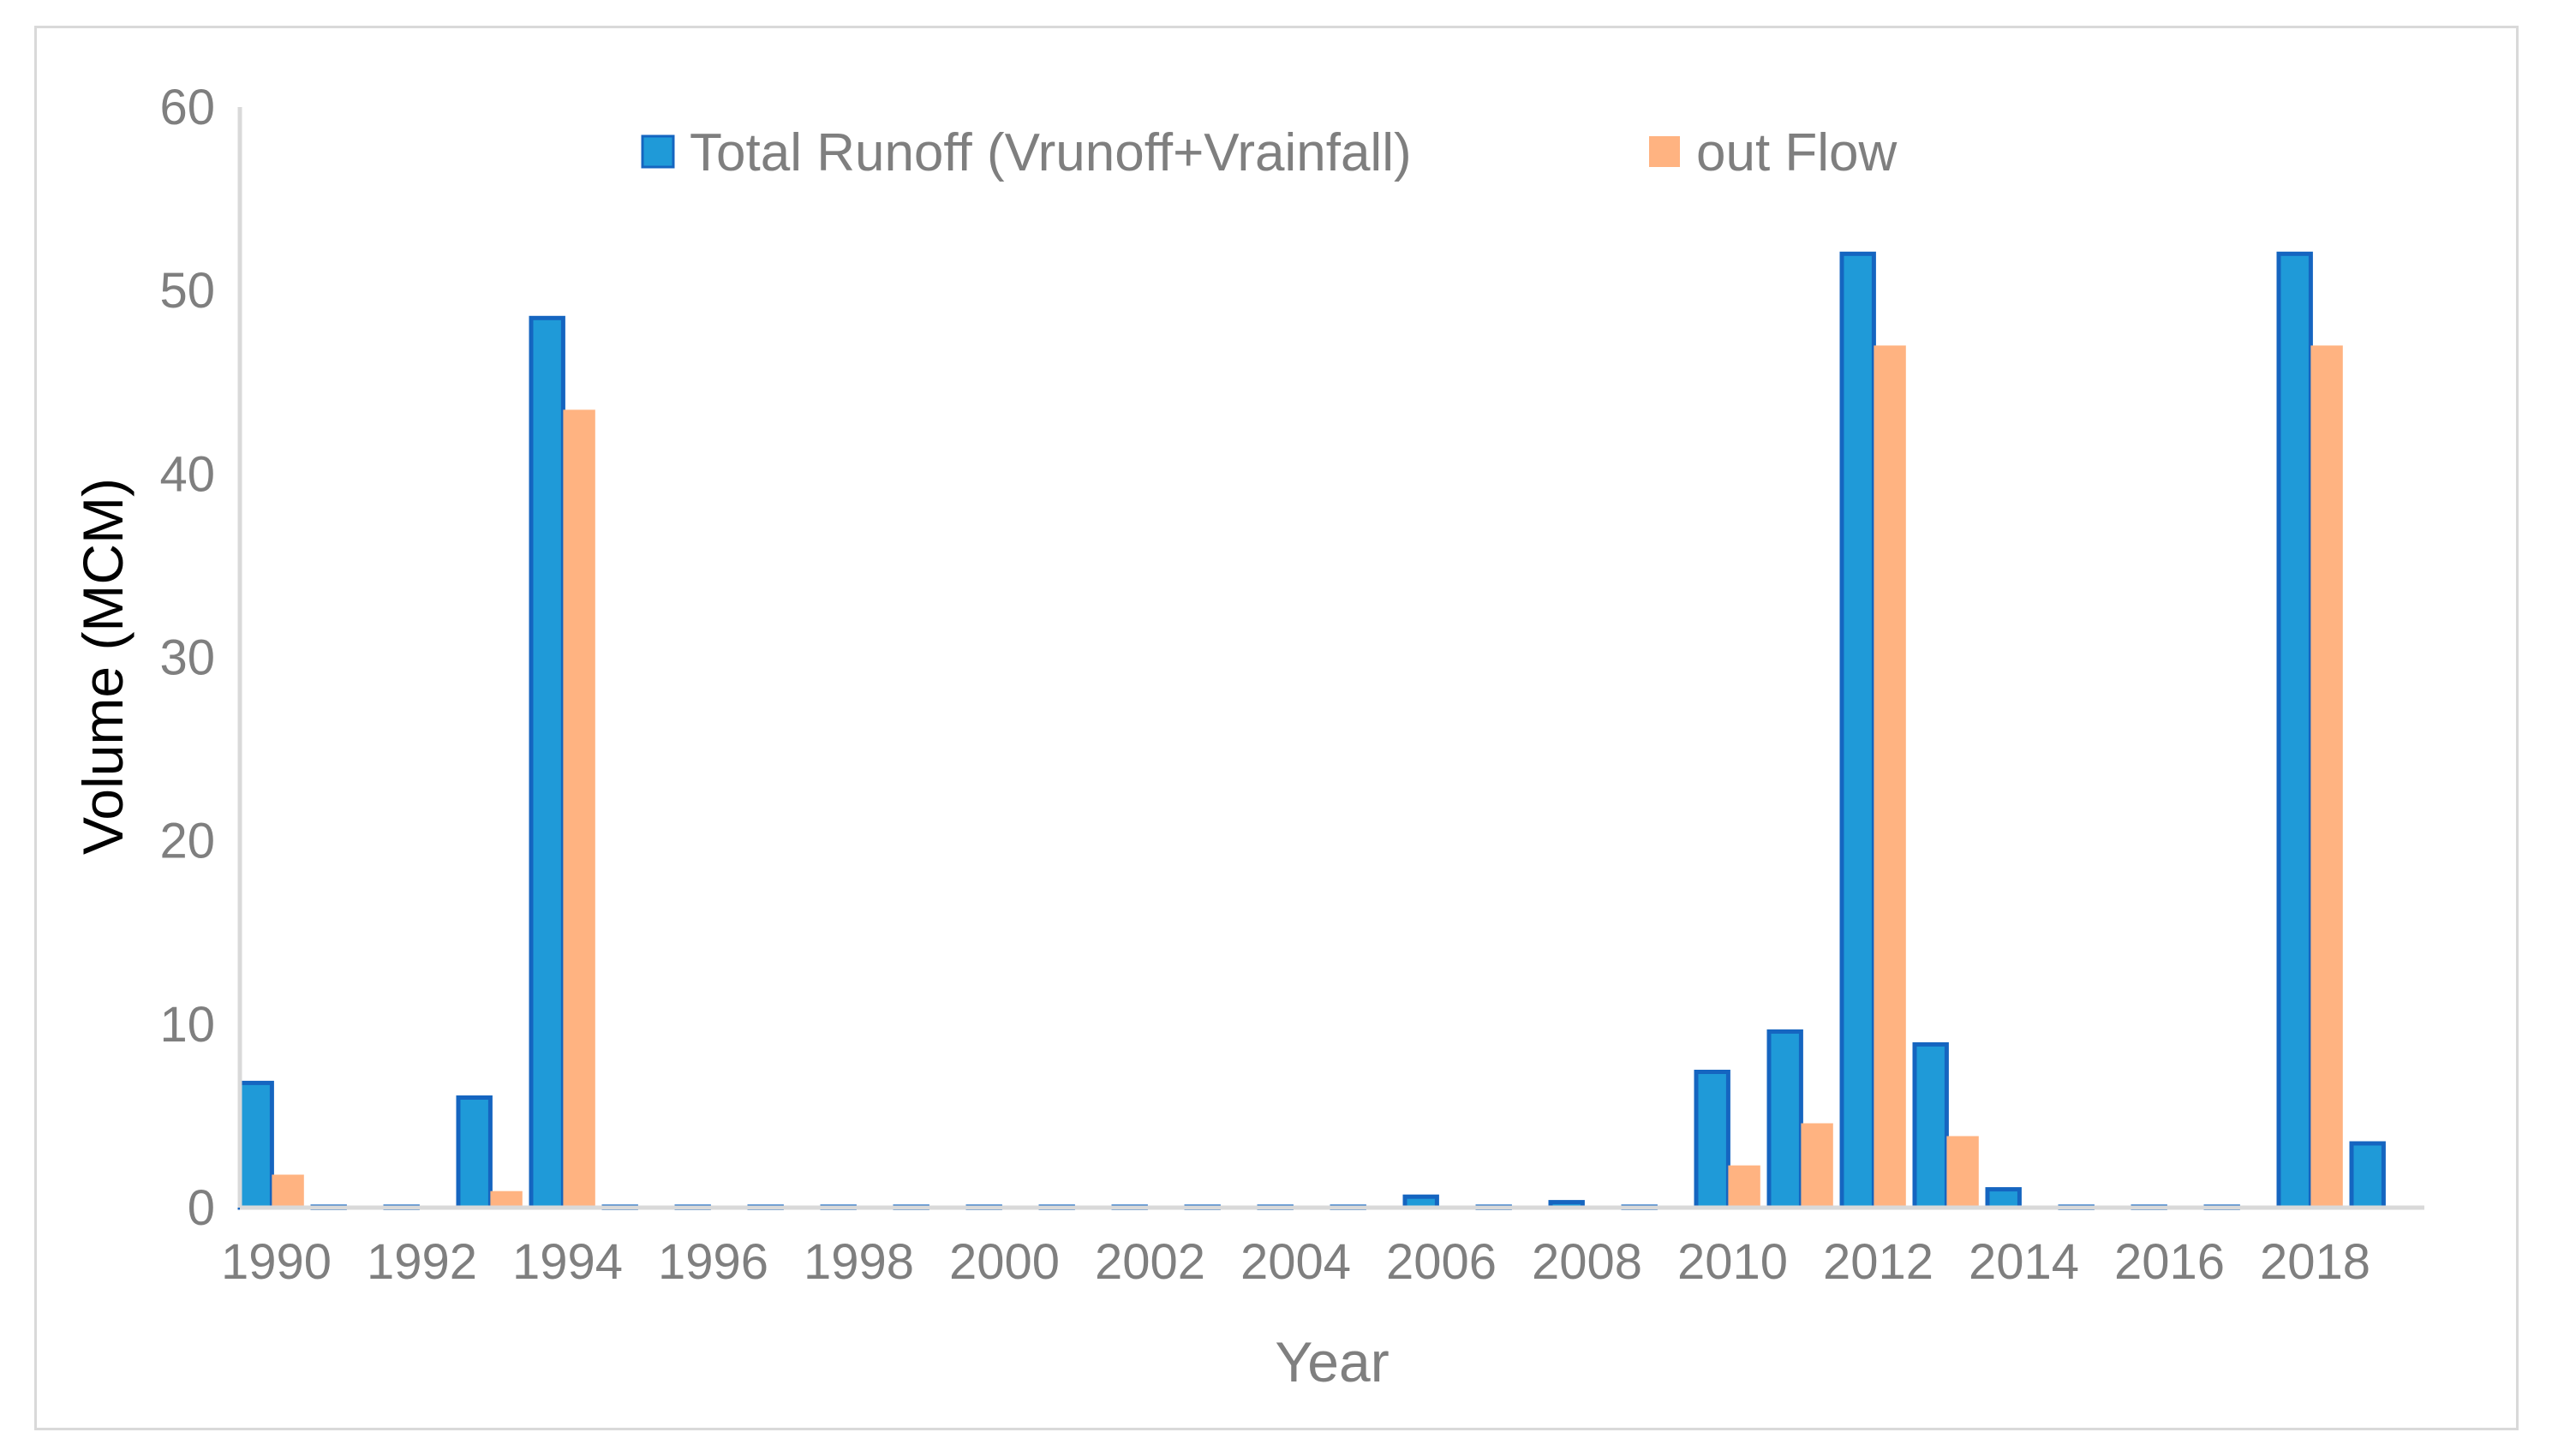 This screenshot has width=2552, height=1456. I want to click on bar-total-runoff-2011, so click(1784, 1119).